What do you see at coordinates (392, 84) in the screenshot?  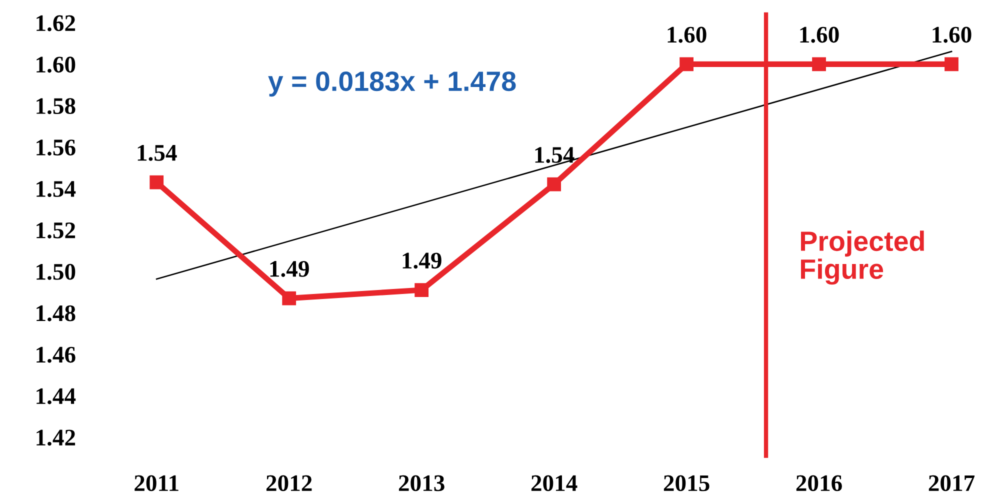 I see `annotation: y = 0.0183x + 1.478` at bounding box center [392, 84].